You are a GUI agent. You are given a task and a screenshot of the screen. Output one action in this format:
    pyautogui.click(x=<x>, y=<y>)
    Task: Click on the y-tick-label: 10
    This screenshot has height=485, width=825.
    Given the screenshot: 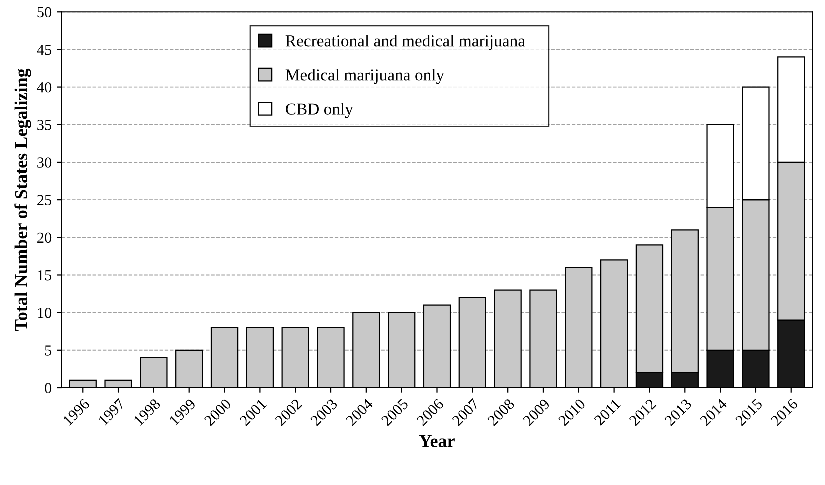 What is the action you would take?
    pyautogui.click(x=45, y=313)
    